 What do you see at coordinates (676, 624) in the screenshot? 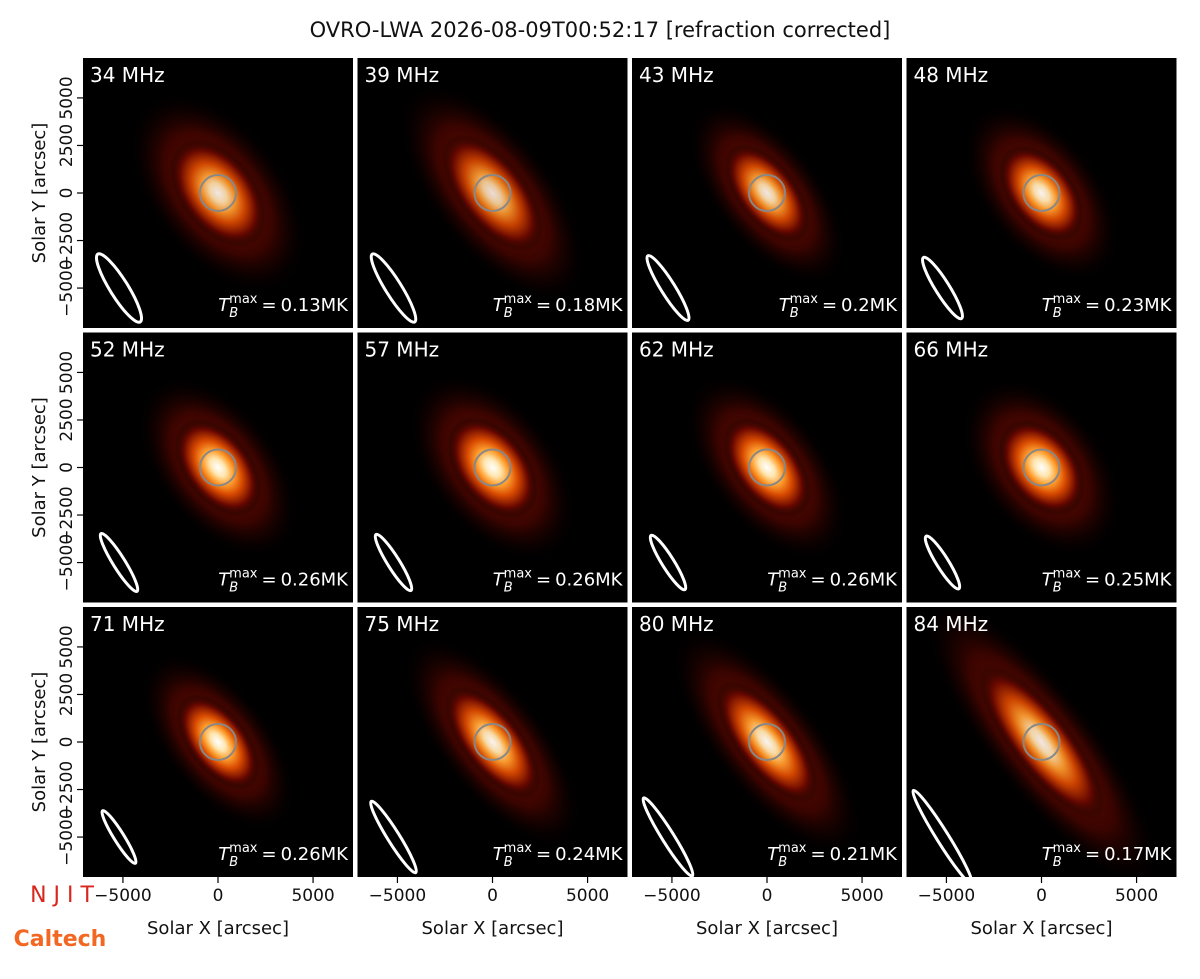
I see `frequency-label: 80 MHz` at bounding box center [676, 624].